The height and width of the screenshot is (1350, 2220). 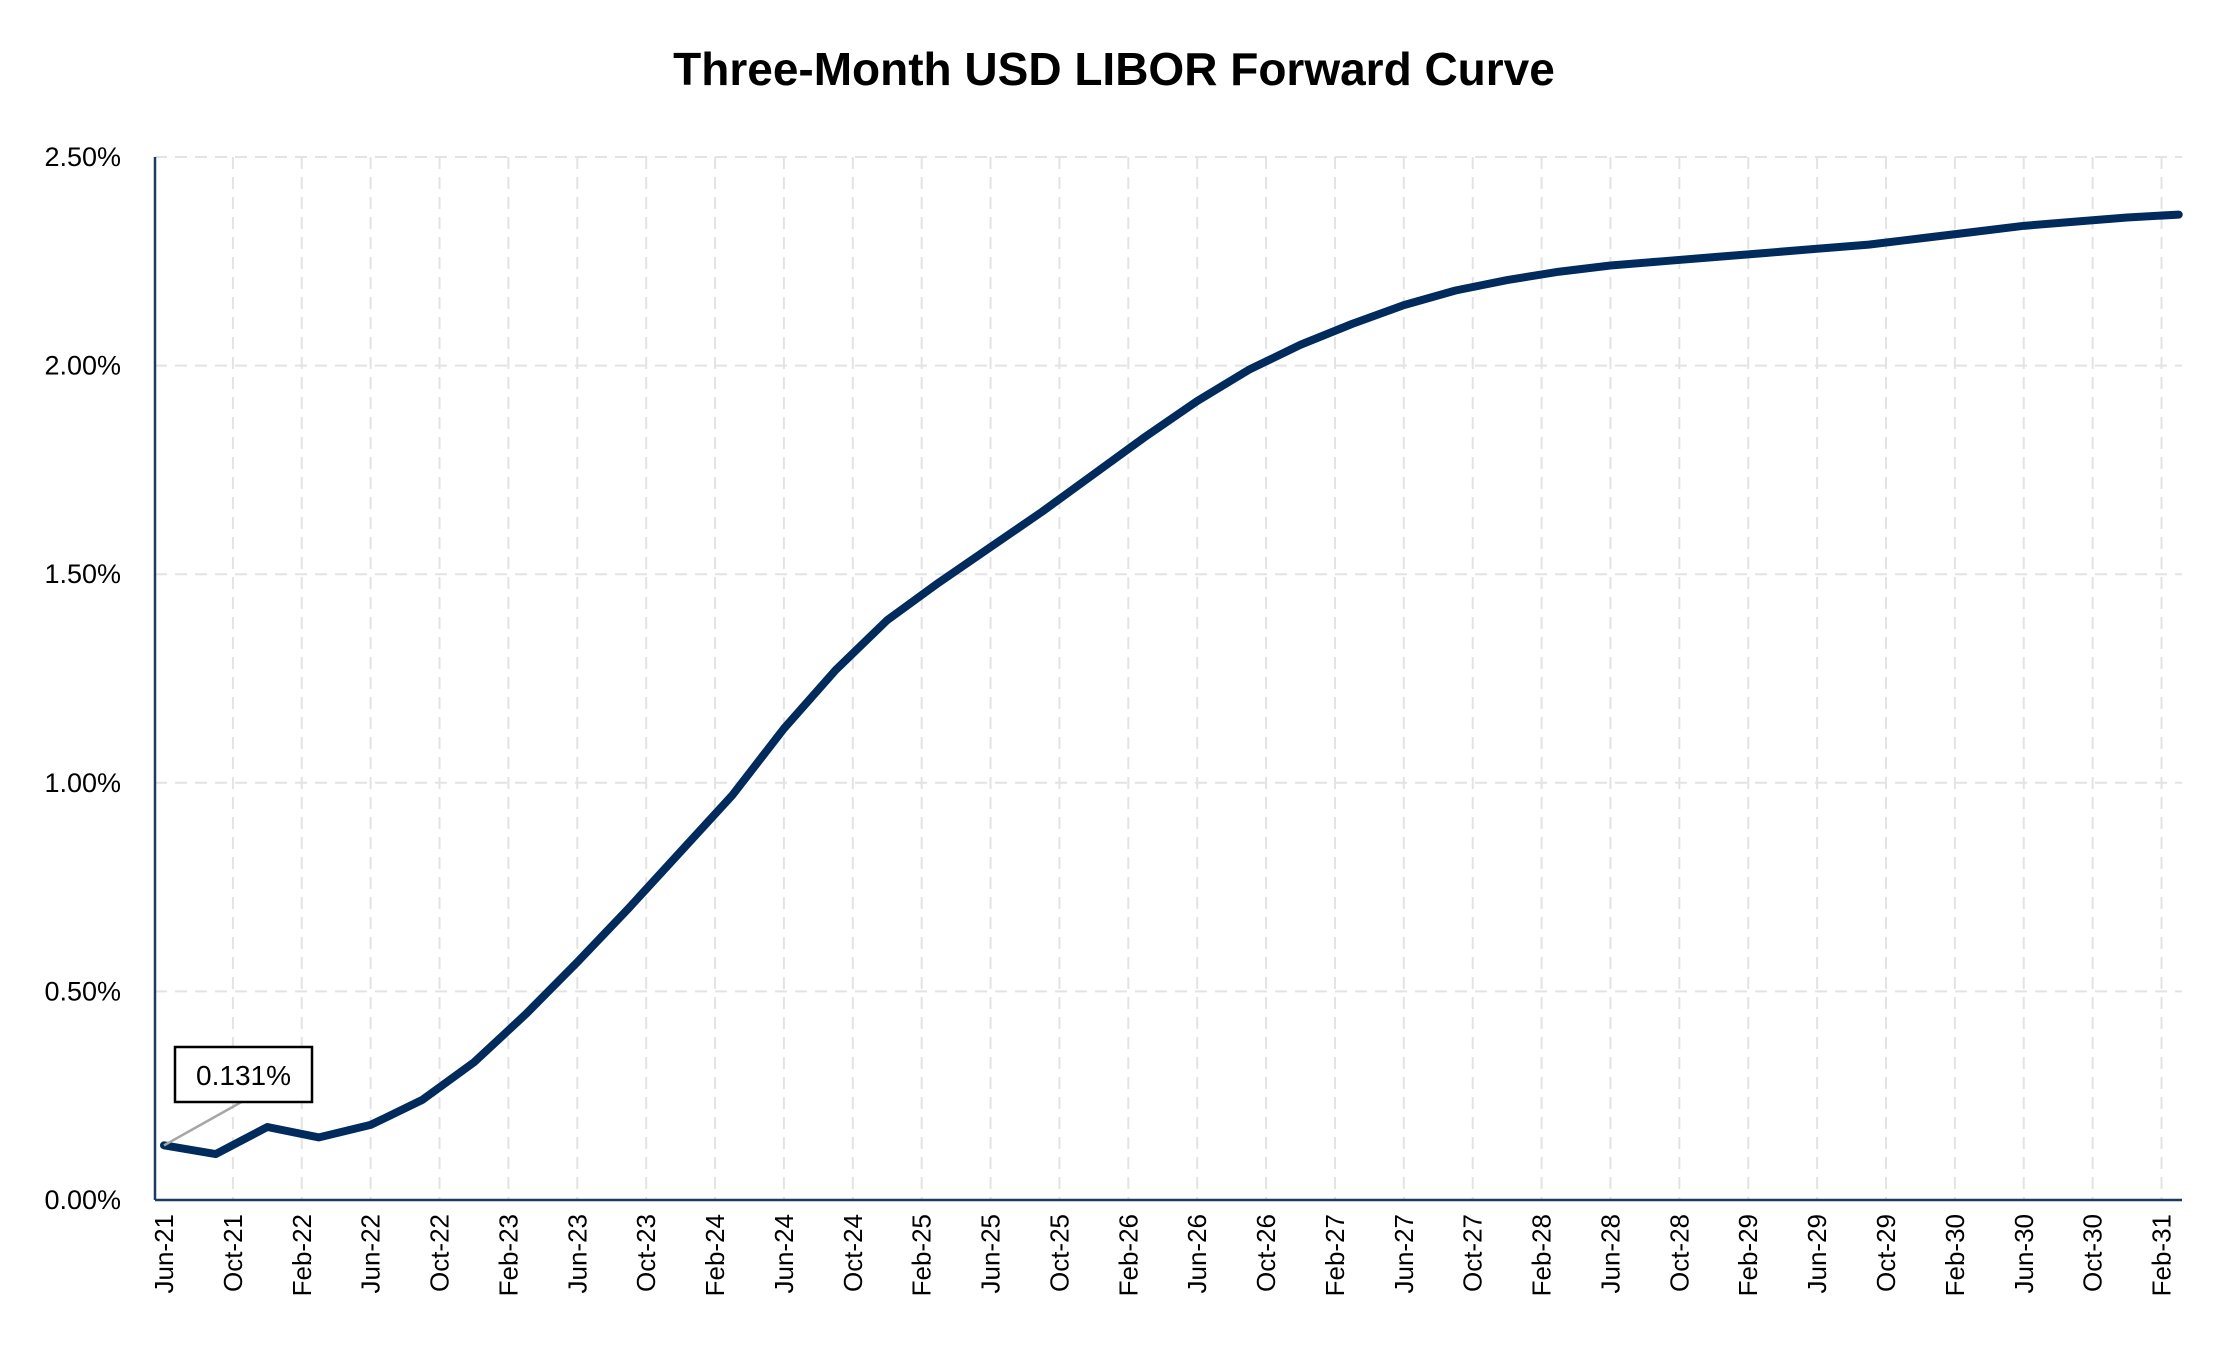 I want to click on x-tick-label: Jun-30, so click(x=2024, y=1254).